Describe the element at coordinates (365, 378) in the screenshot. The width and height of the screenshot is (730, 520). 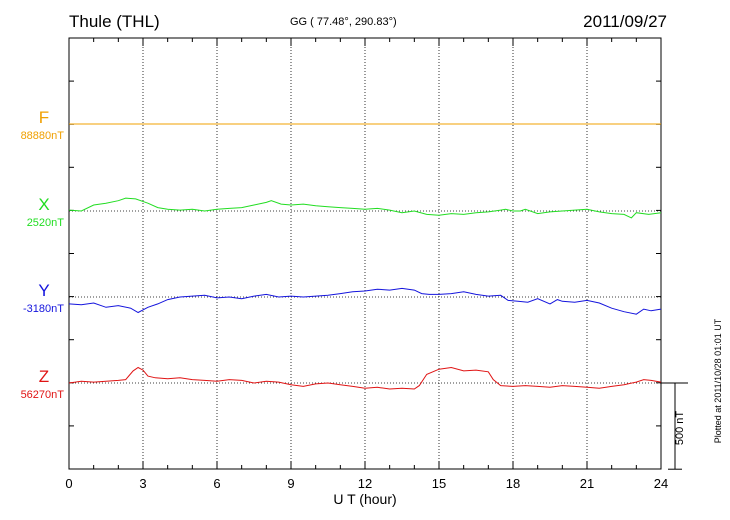
I see `trace-z` at that location.